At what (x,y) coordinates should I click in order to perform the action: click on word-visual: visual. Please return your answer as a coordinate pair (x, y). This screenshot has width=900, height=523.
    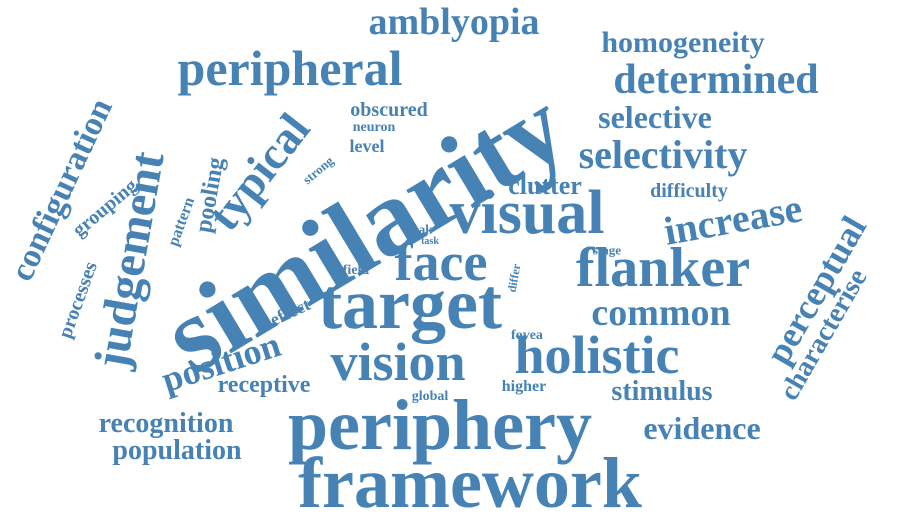
    Looking at the image, I should click on (527, 213).